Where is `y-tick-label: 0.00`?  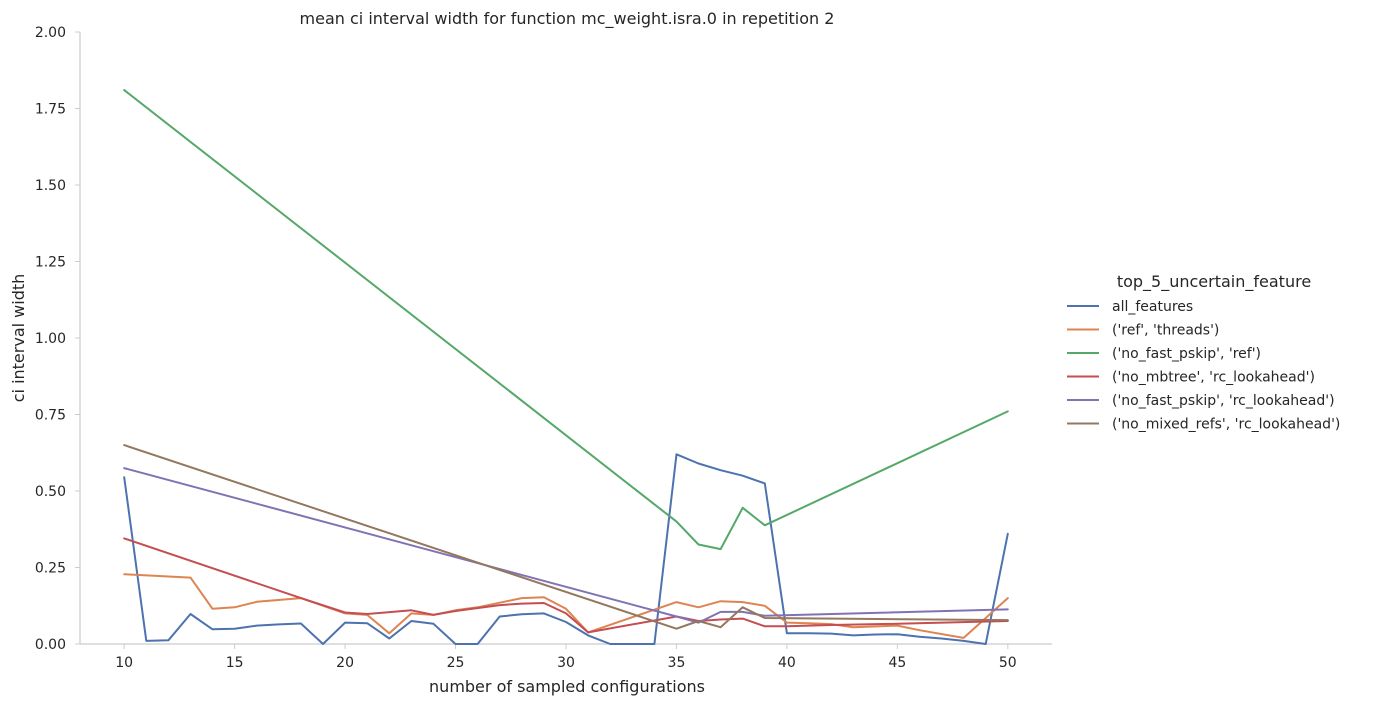
y-tick-label: 0.00 is located at coordinates (50, 645).